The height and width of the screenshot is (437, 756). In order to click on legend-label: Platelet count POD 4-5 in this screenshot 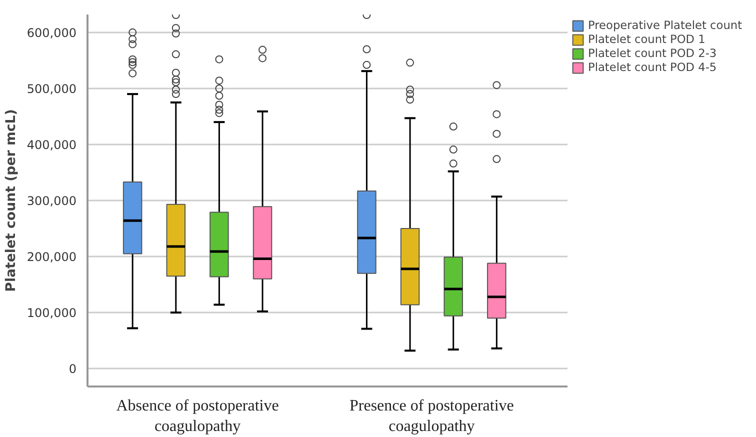, I will do `click(652, 67)`.